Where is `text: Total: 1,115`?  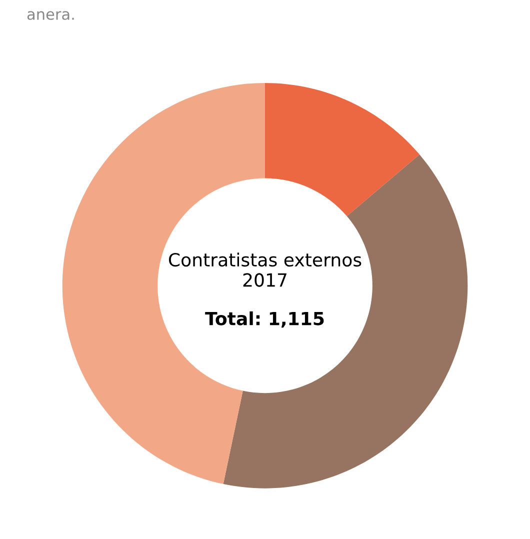
text: Total: 1,115 is located at coordinates (264, 319).